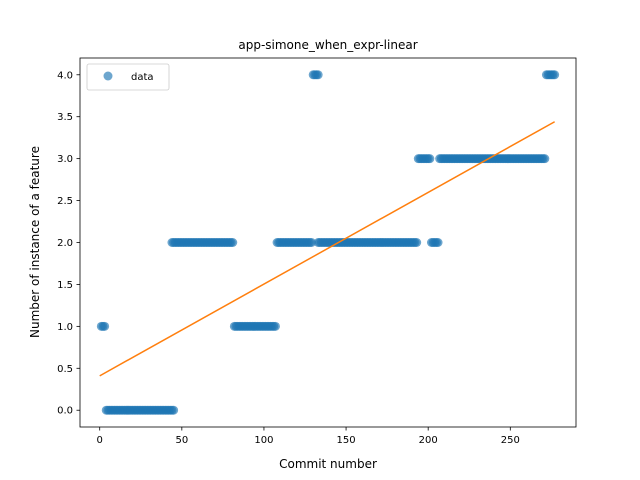 The image size is (640, 480). What do you see at coordinates (65, 159) in the screenshot?
I see `y-tick-label: 3.0` at bounding box center [65, 159].